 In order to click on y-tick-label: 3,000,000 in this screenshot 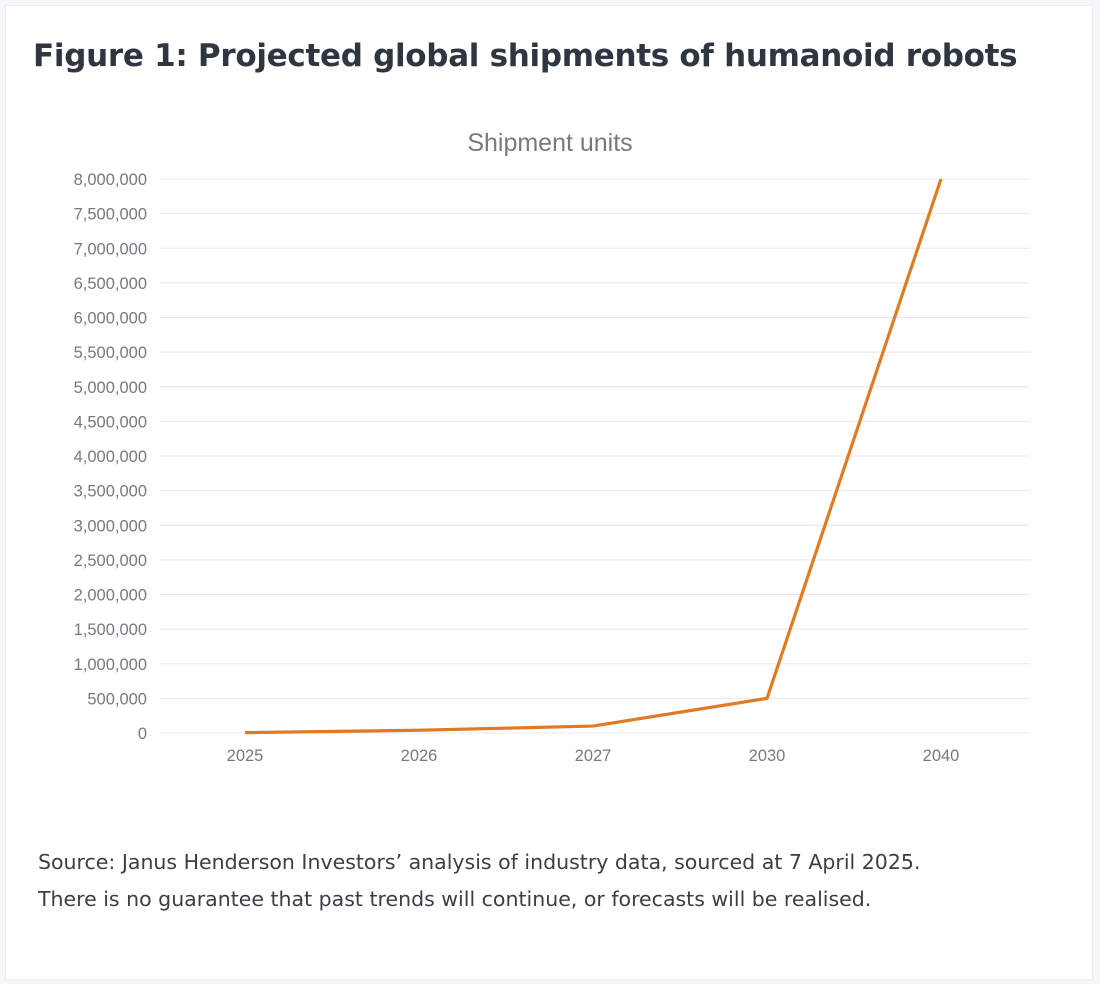, I will do `click(110, 526)`.